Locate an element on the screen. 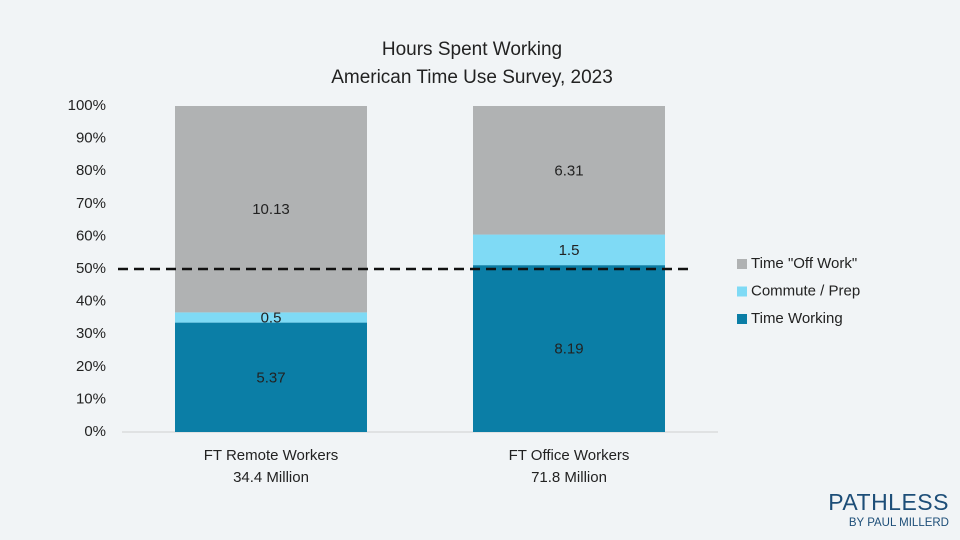  y-tick-label: 30% is located at coordinates (91, 333).